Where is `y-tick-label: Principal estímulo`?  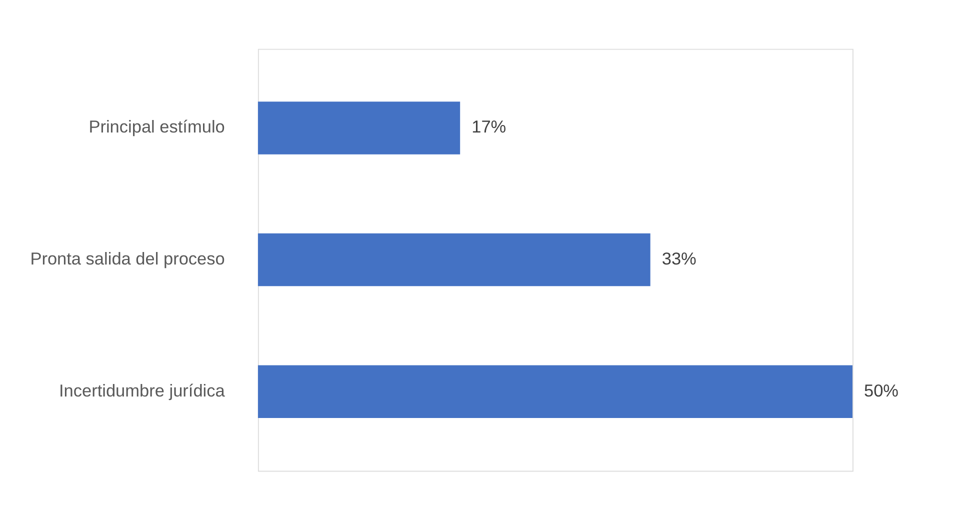
y-tick-label: Principal estímulo is located at coordinates (156, 126).